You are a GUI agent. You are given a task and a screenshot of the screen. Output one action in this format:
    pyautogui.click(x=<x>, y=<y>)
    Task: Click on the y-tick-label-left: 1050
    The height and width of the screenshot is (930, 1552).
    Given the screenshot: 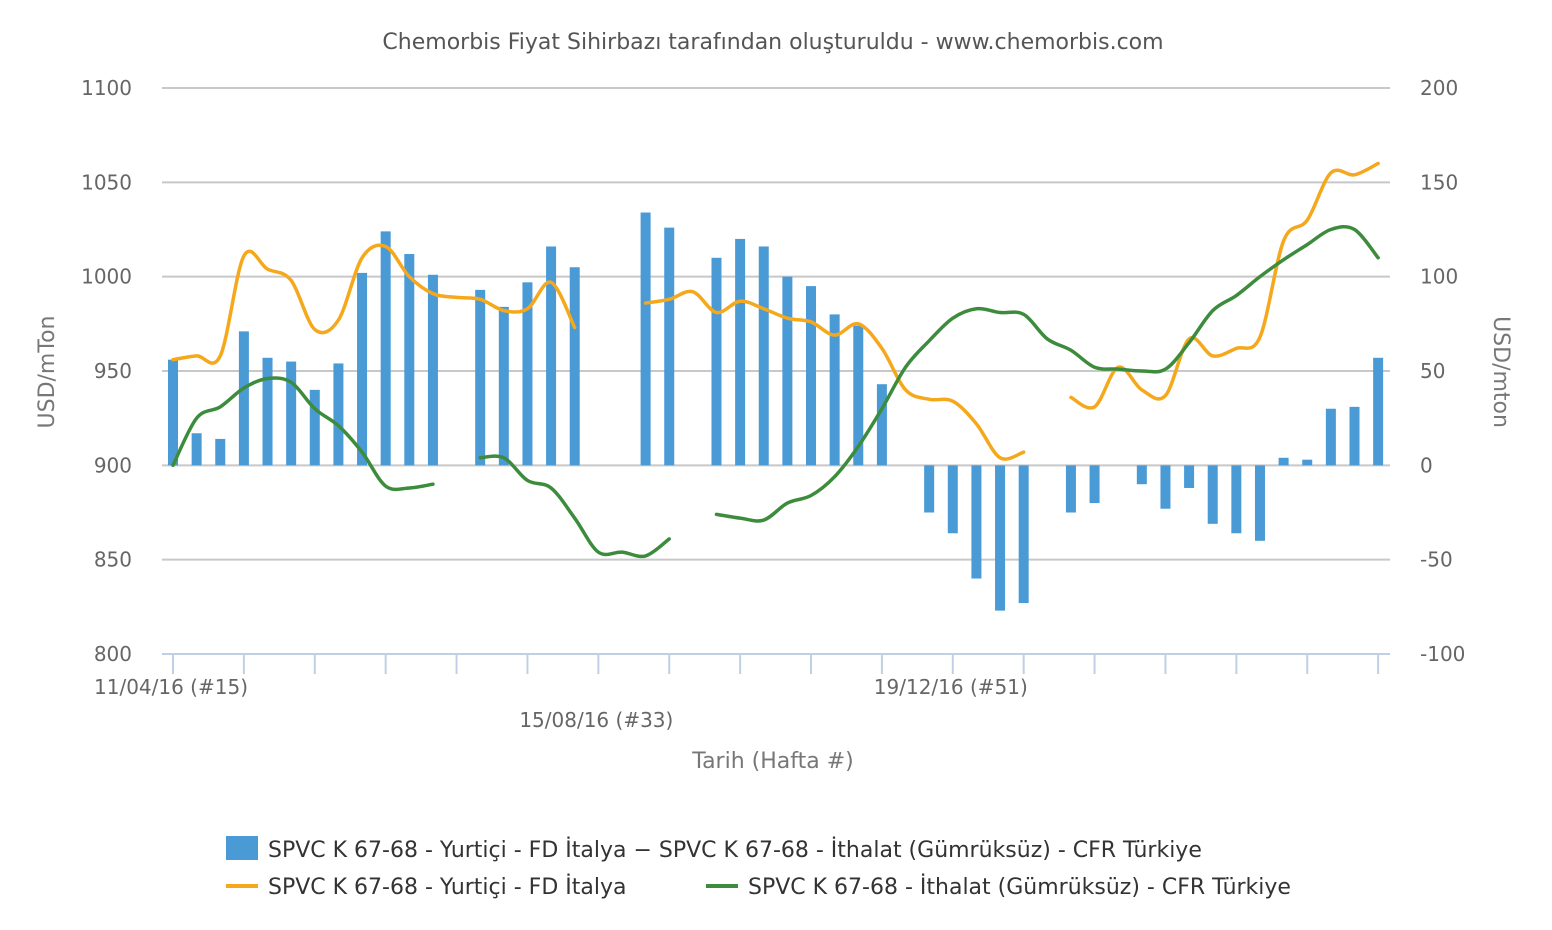 What is the action you would take?
    pyautogui.click(x=106, y=182)
    